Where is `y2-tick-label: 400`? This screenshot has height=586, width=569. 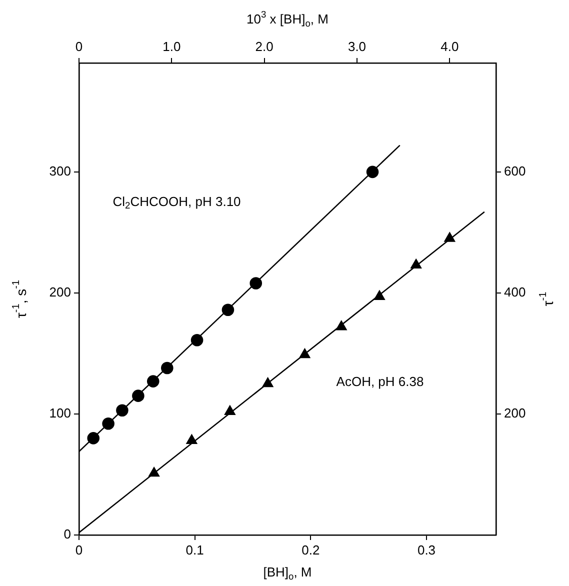 y2-tick-label: 400 is located at coordinates (515, 292).